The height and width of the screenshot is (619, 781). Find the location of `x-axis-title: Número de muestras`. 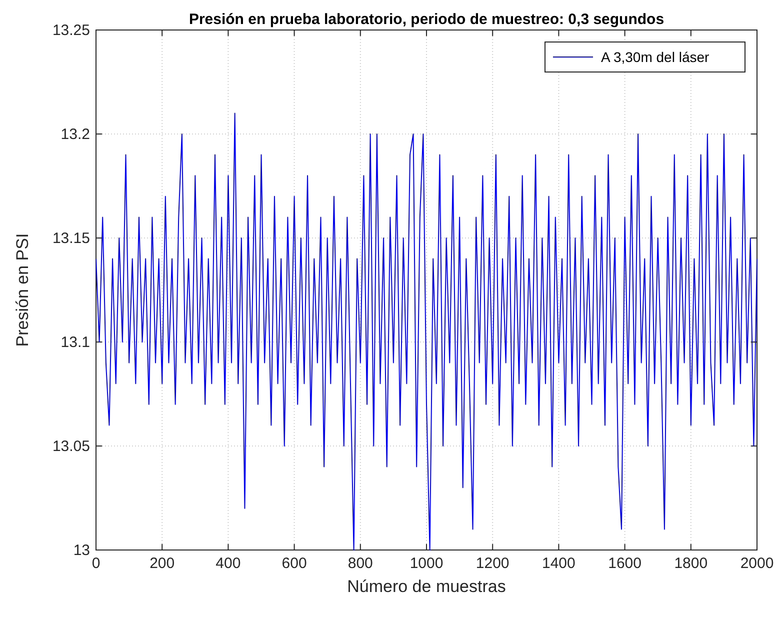

x-axis-title: Número de muestras is located at coordinates (426, 586).